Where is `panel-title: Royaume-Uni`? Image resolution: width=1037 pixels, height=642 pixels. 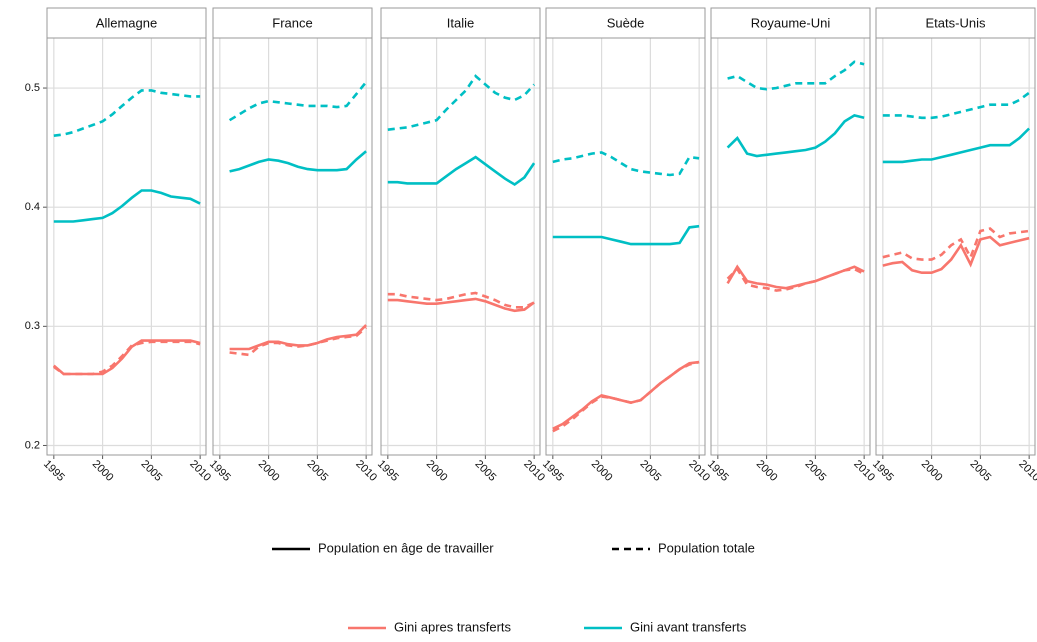 panel-title: Royaume-Uni is located at coordinates (791, 22).